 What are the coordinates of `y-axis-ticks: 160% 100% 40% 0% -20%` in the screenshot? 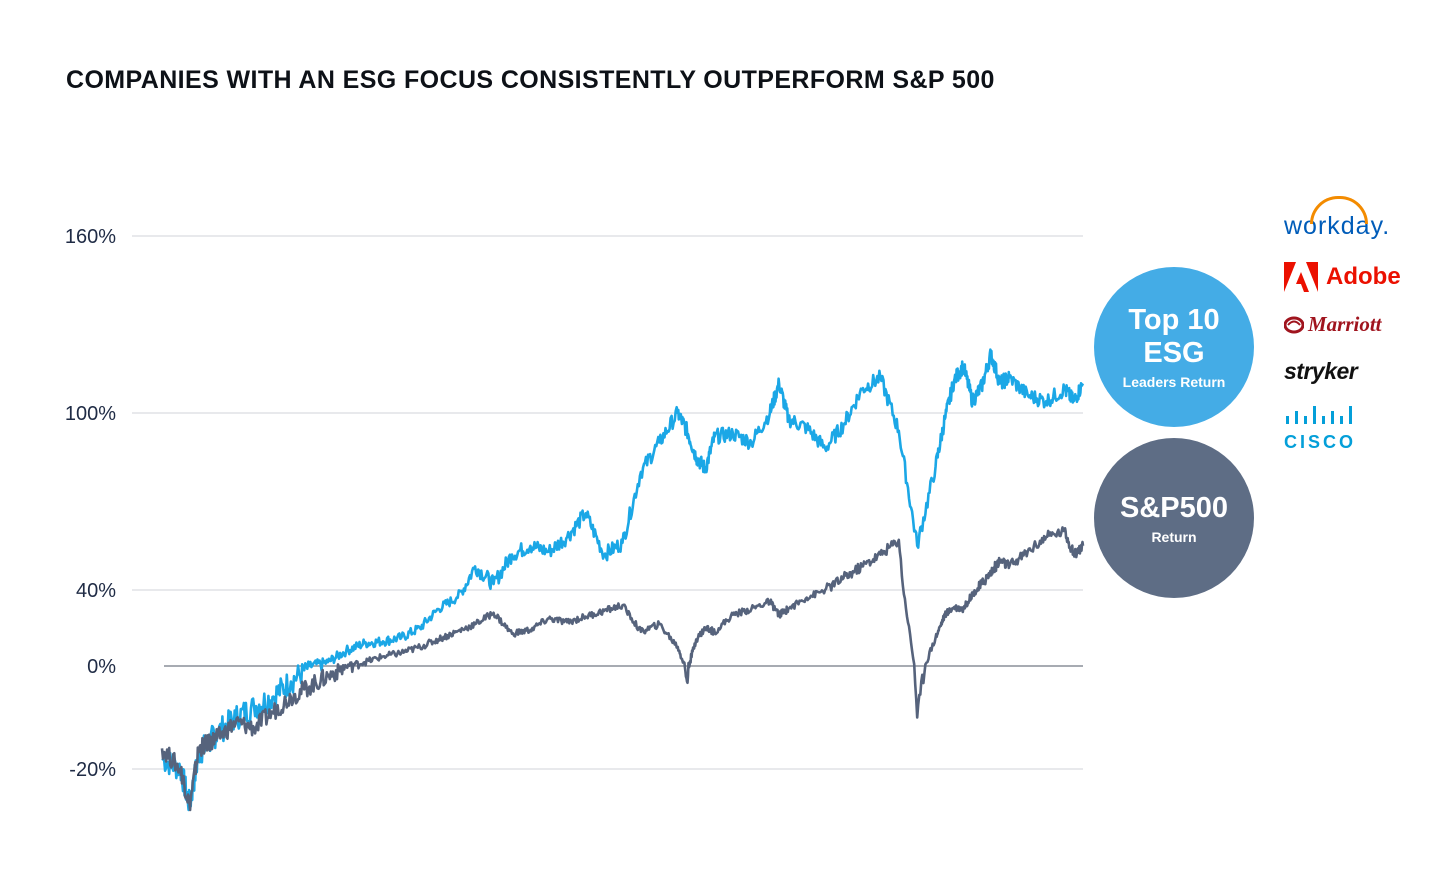 It's located at (90, 503).